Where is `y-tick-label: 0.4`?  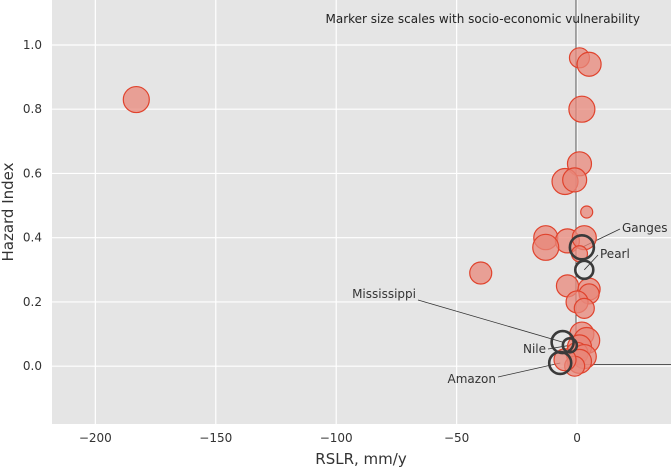
y-tick-label: 0.4 is located at coordinates (32, 238).